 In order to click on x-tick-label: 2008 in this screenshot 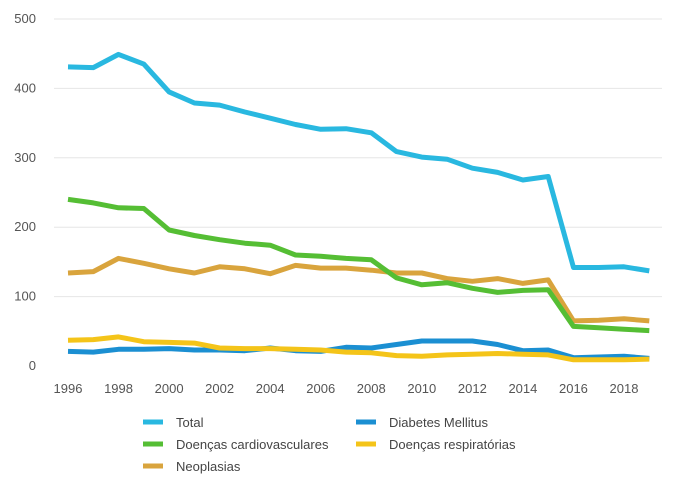, I will do `click(371, 388)`.